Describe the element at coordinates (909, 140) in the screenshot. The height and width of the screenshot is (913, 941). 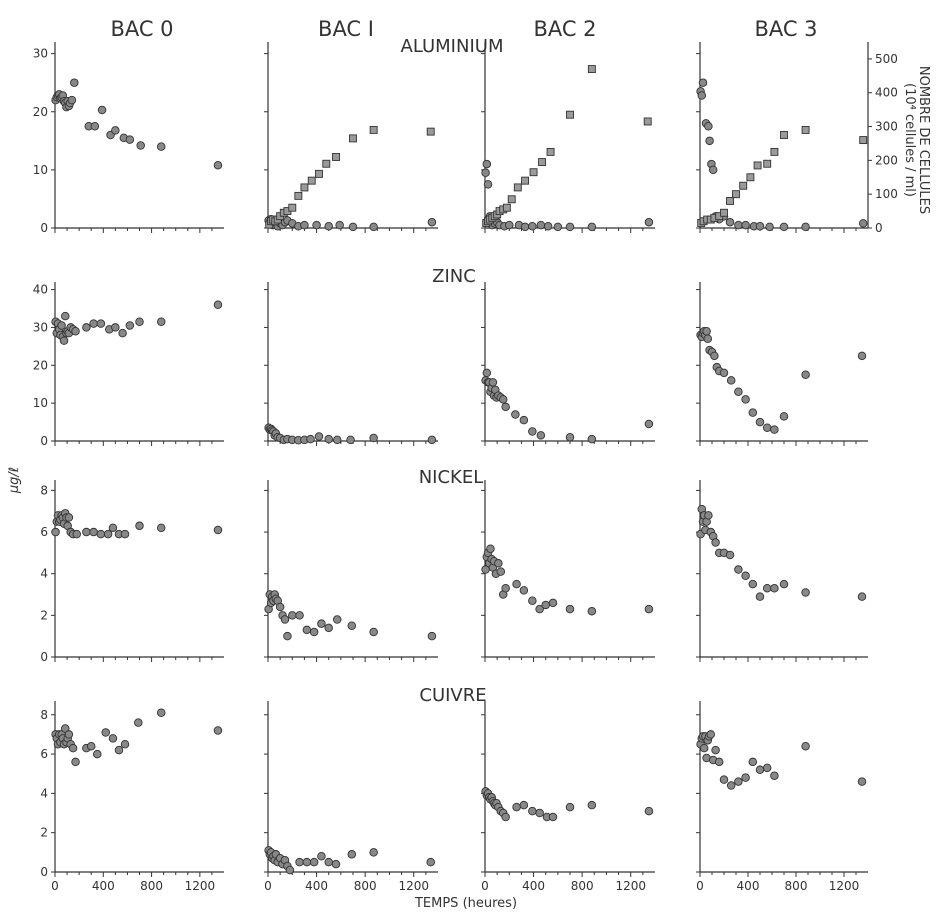
I see `right-axis-sublabel: (10⁴ cellules / ml)` at that location.